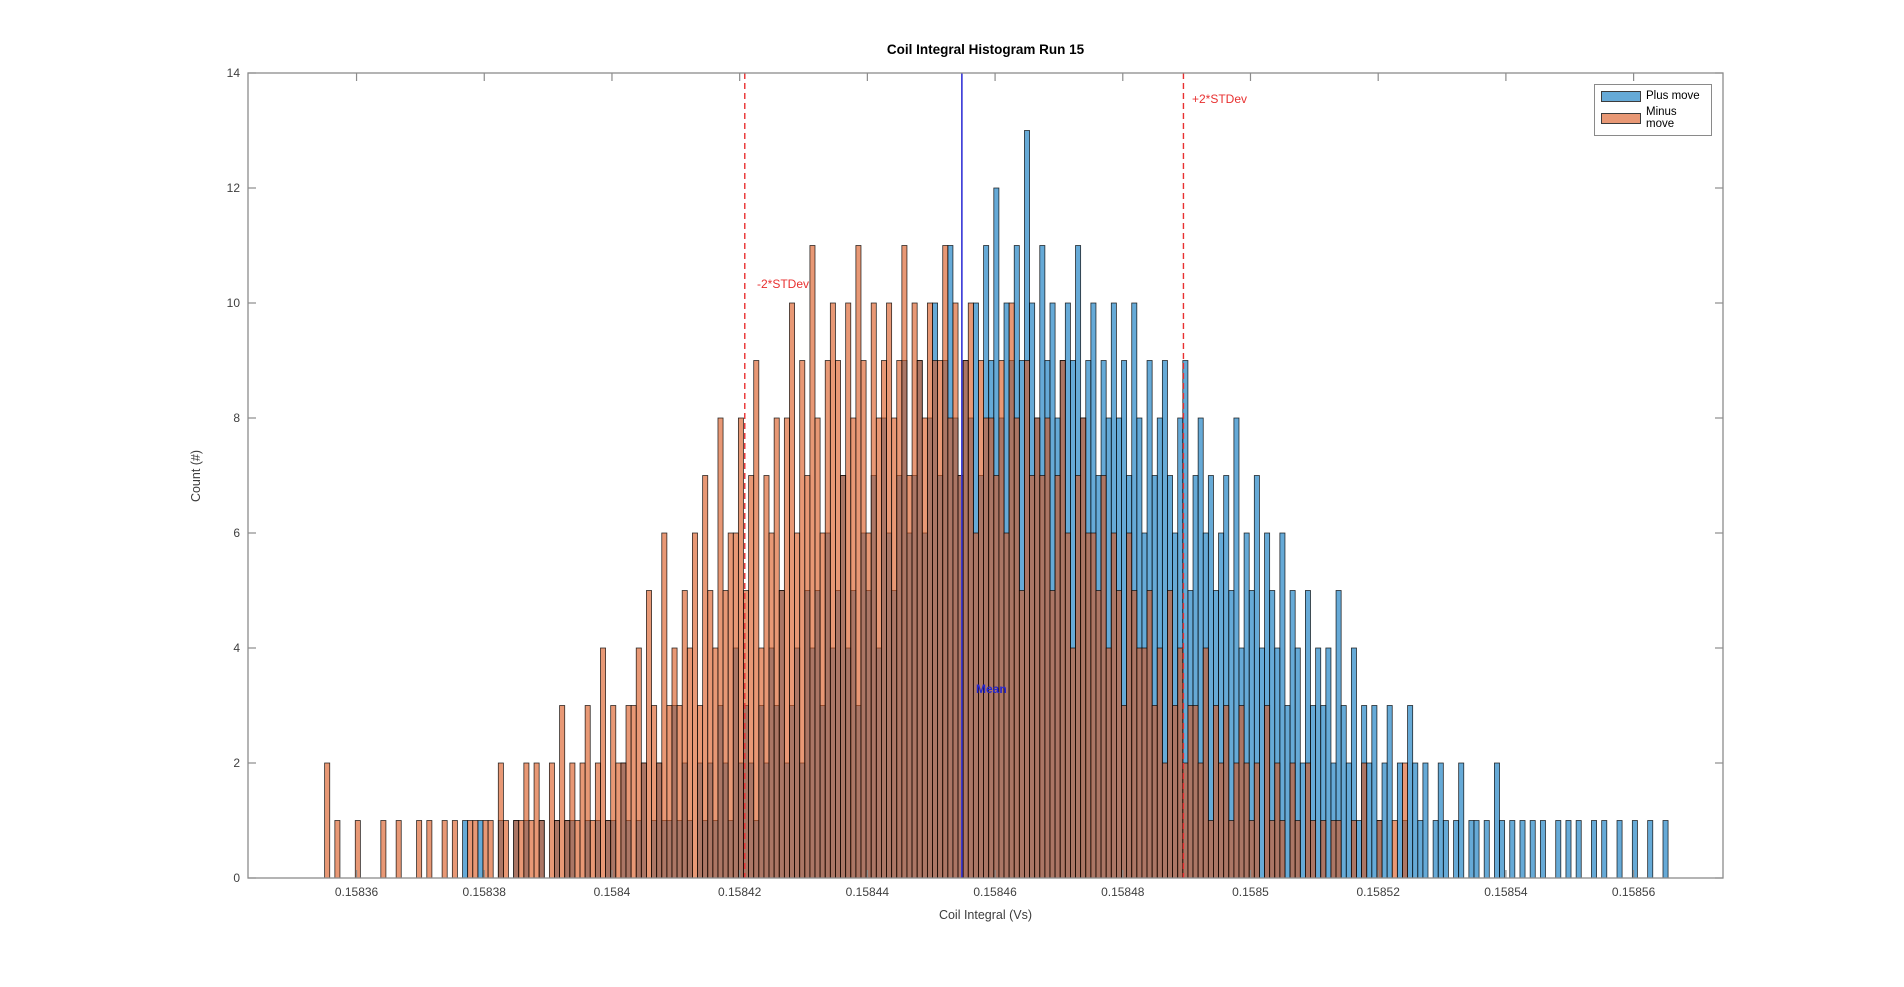 This screenshot has width=1904, height=987. I want to click on y-tick-label: 4, so click(236, 648).